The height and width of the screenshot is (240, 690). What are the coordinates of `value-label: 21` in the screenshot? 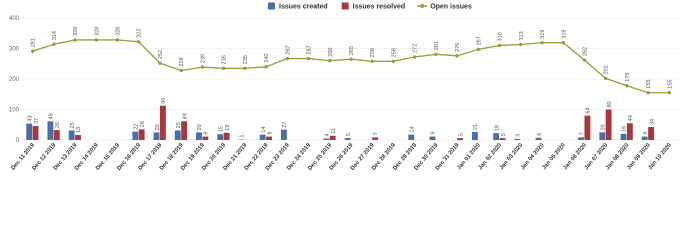 It's located at (476, 127).